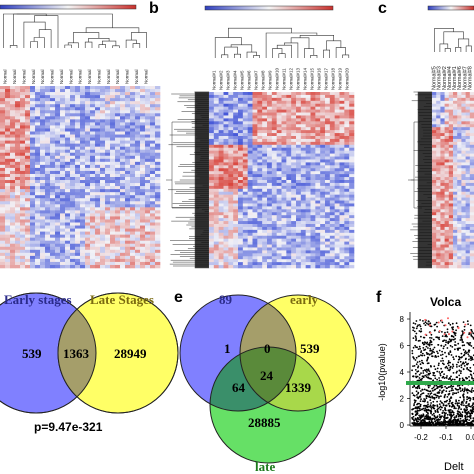  I want to click on dendrogram-leaves, so click(425, 180).